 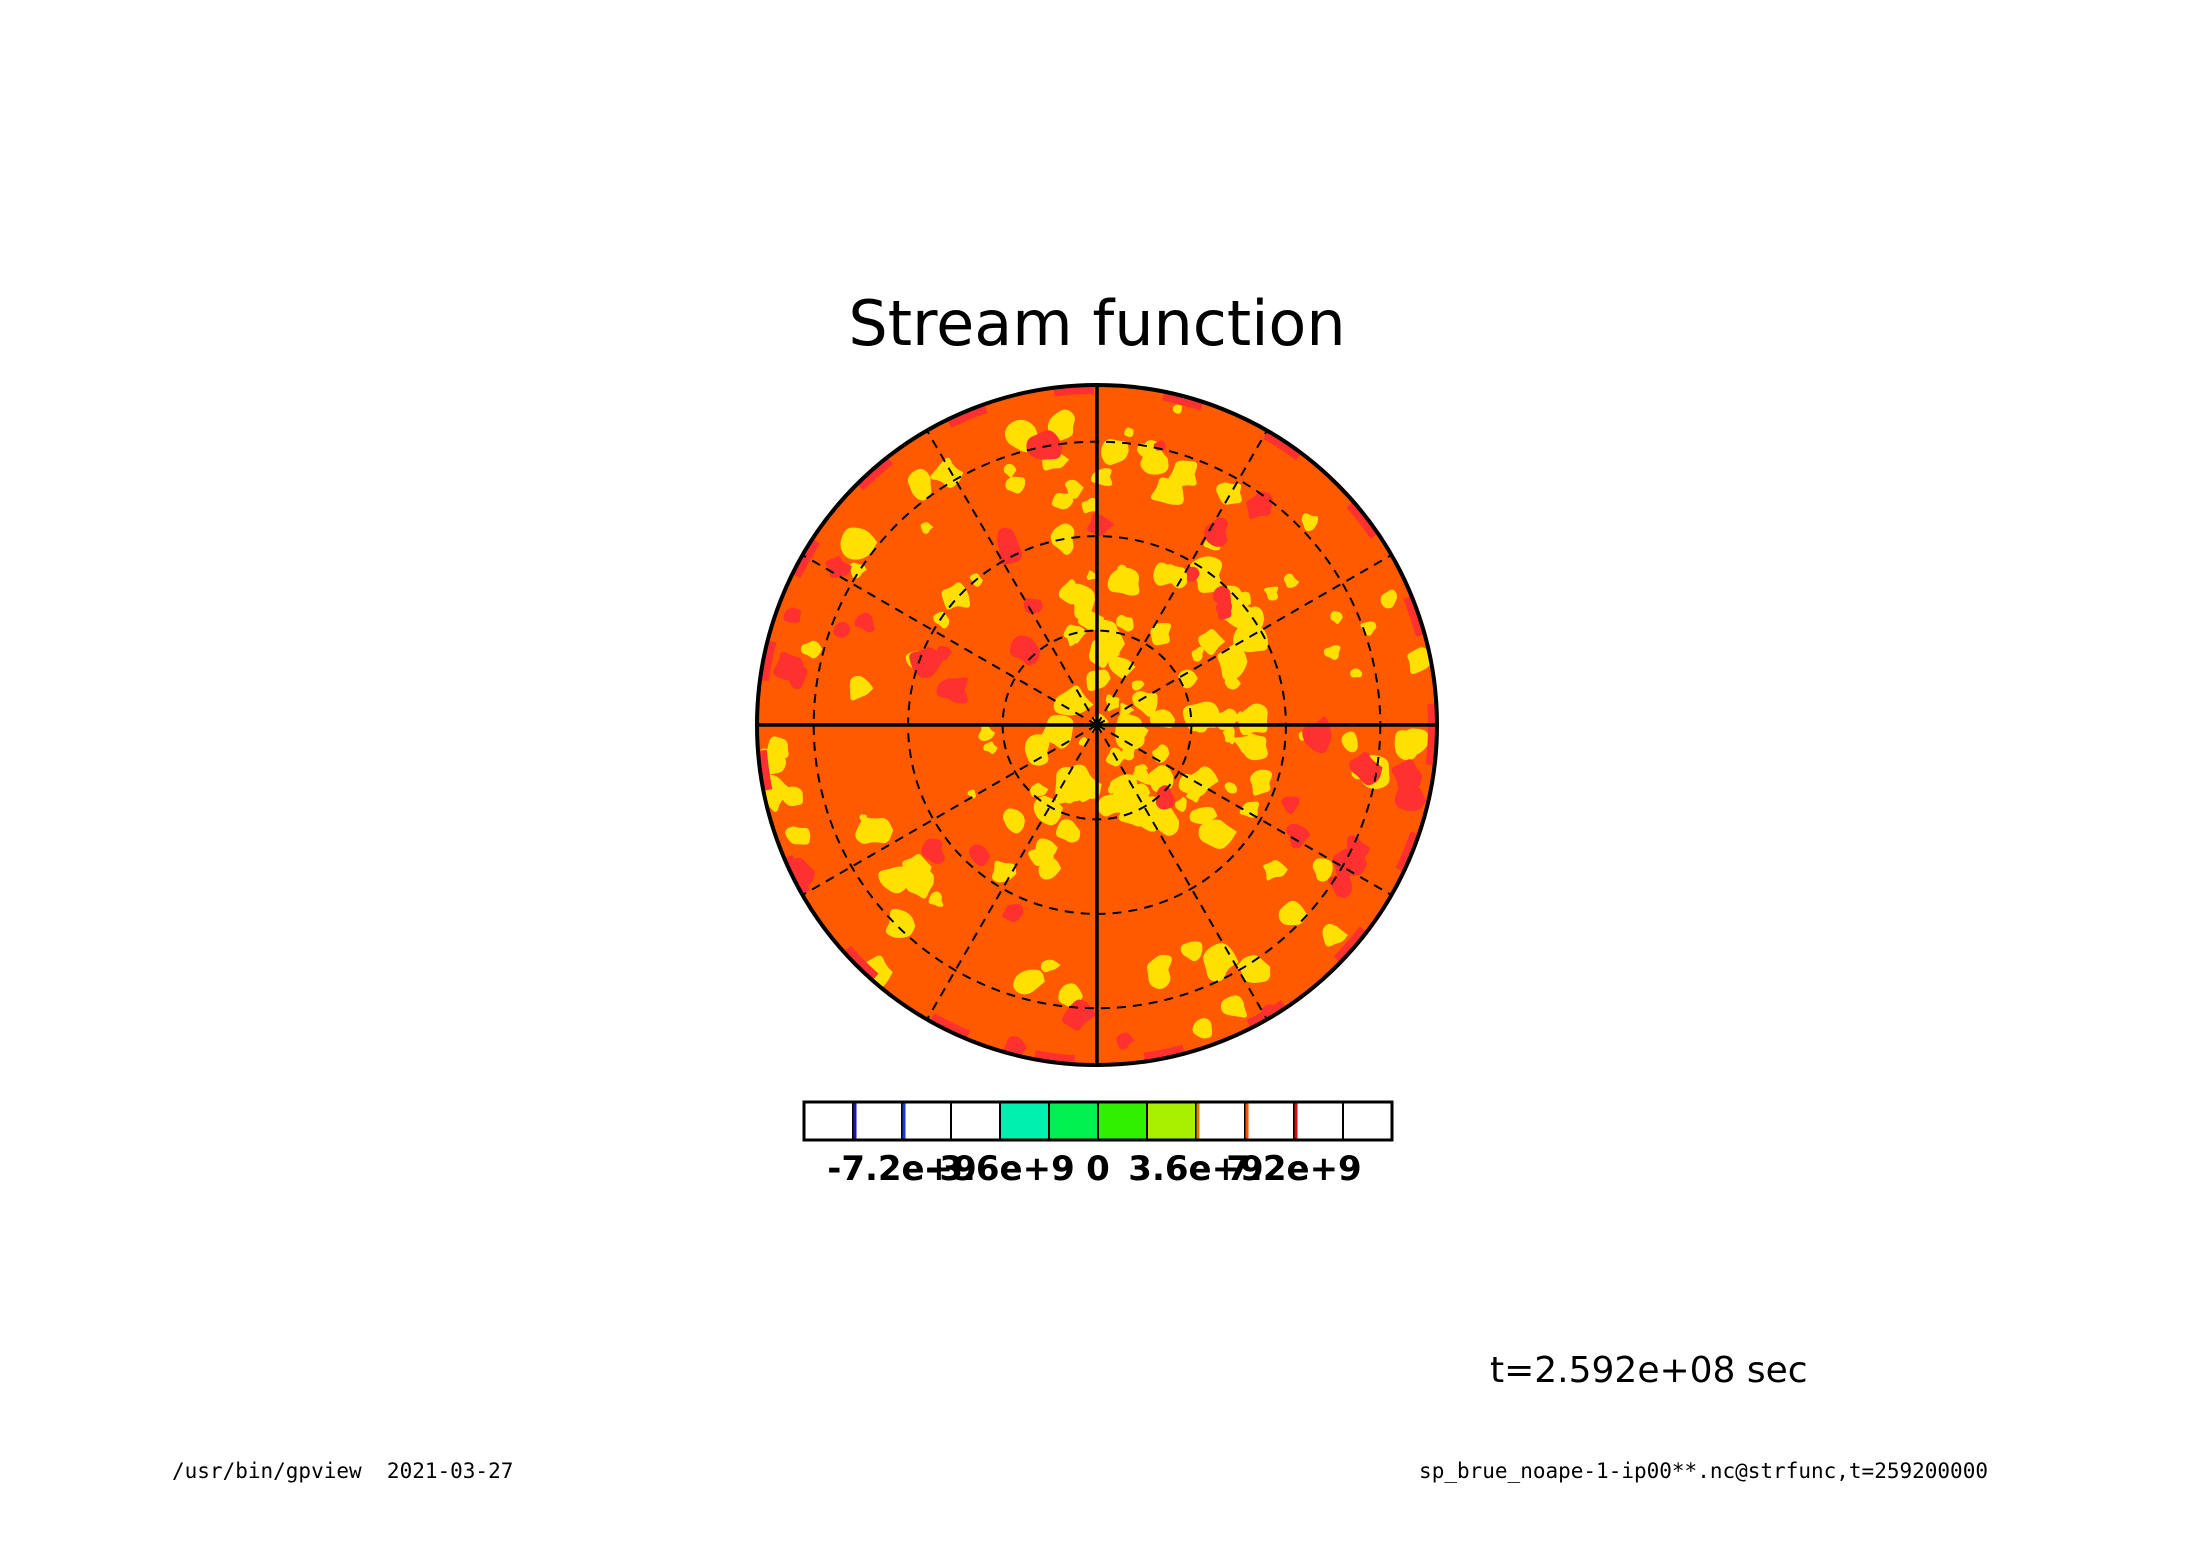 I want to click on polar-map, so click(x=1097, y=725).